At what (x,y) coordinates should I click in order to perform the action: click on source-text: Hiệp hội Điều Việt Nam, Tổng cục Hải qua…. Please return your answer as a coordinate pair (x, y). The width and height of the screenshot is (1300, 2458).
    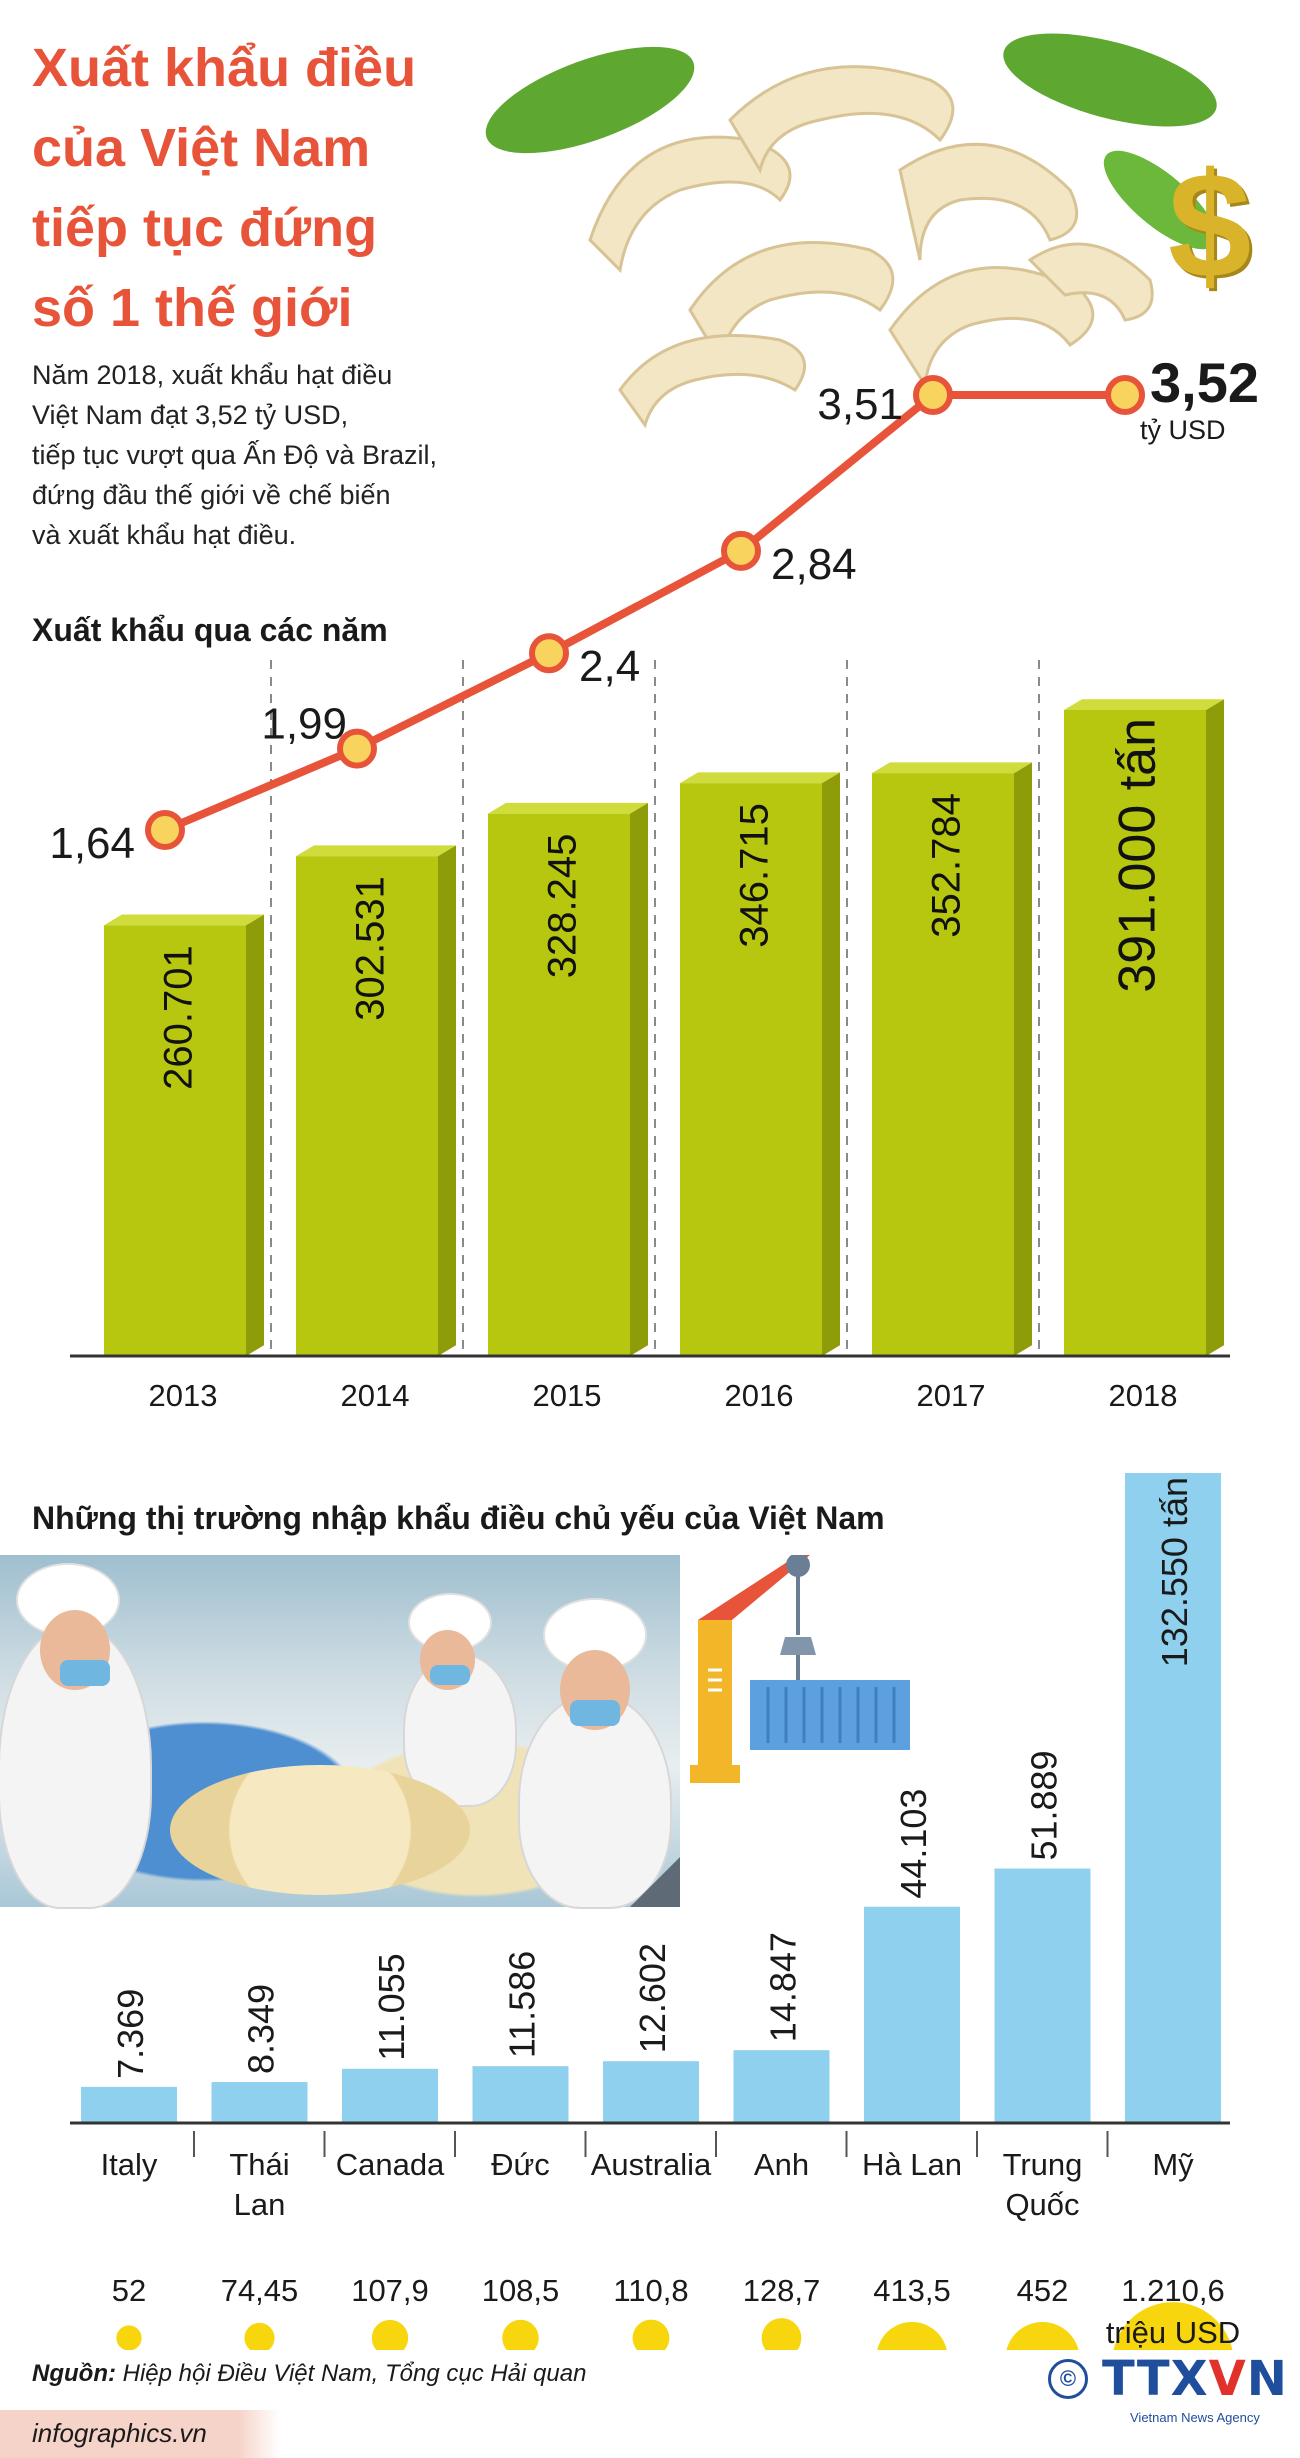
    Looking at the image, I should click on (354, 2373).